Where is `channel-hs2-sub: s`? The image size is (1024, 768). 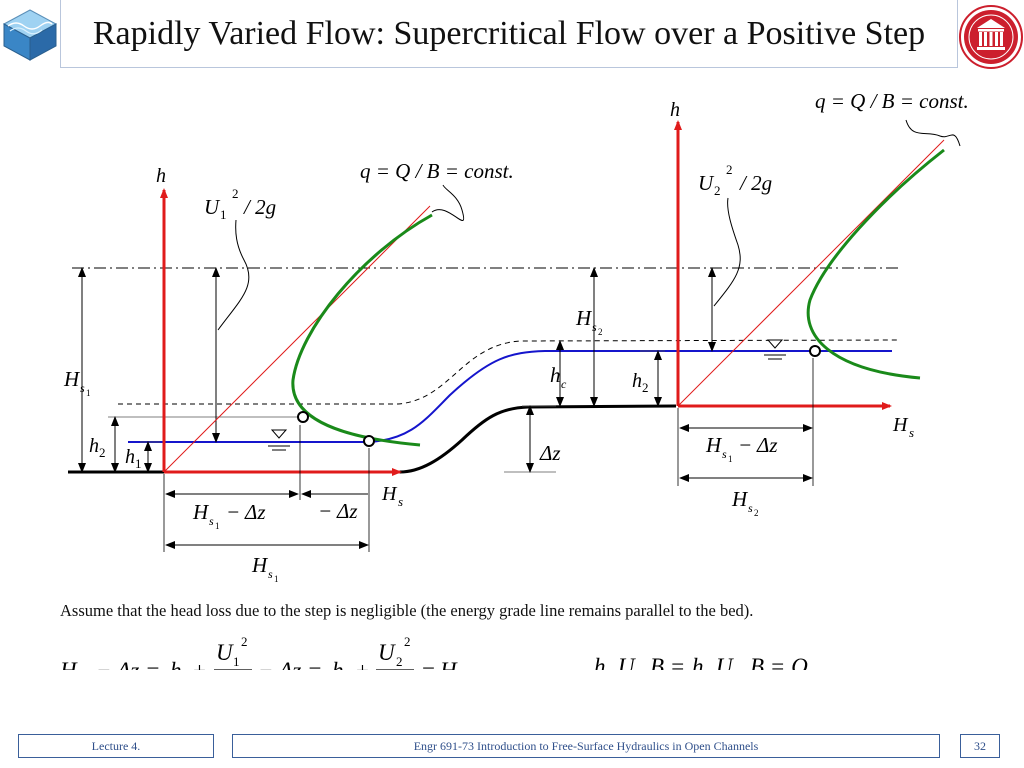
channel-hs2-sub: s is located at coordinates (594, 327).